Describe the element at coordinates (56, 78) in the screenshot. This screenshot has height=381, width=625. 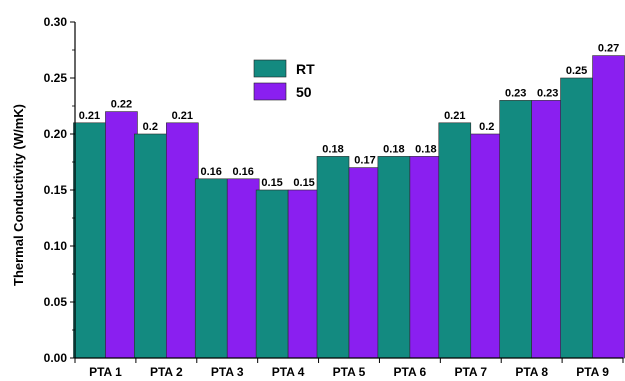
I see `y-tick-label-5: 0.25` at that location.